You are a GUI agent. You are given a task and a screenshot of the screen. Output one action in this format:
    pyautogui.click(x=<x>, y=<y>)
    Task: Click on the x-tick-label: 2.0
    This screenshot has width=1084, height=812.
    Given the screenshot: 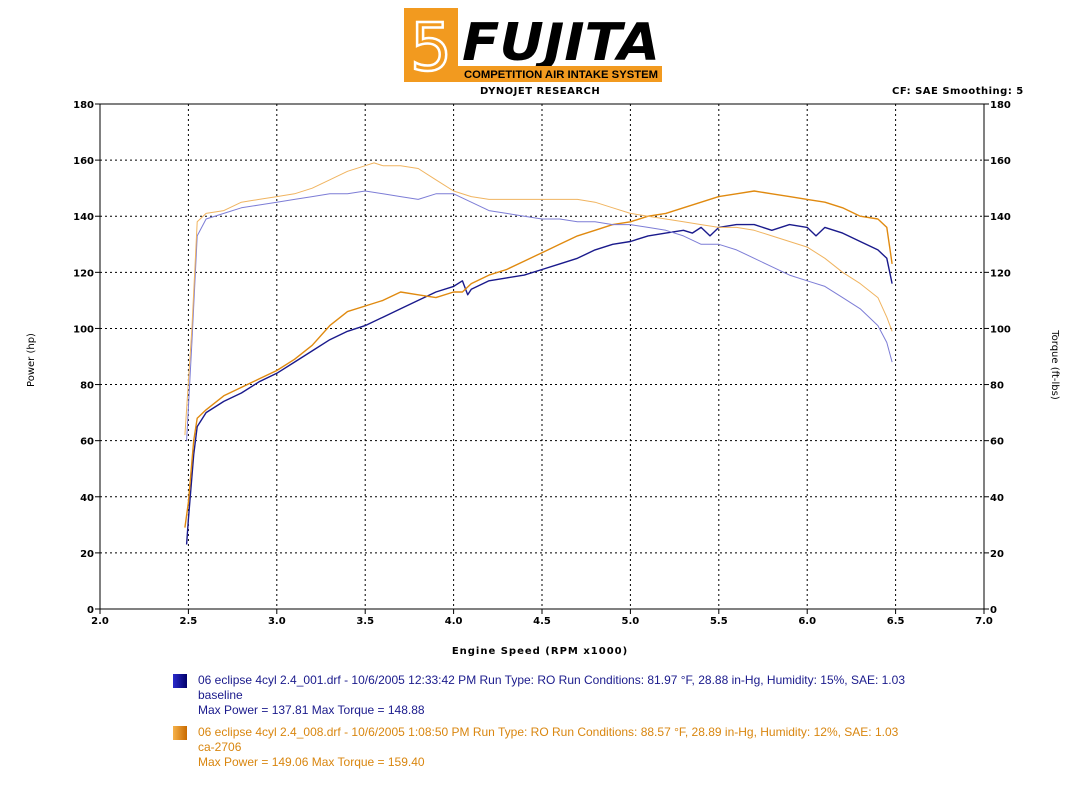 What is the action you would take?
    pyautogui.click(x=100, y=621)
    